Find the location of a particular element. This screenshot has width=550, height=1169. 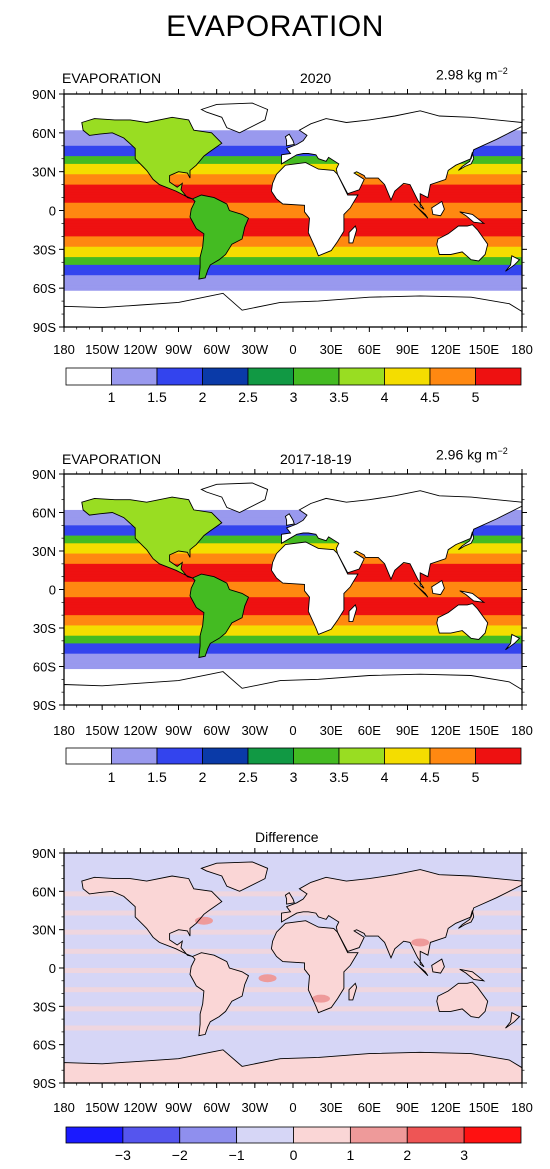

lon-tick-label: 30E is located at coordinates (331, 349).